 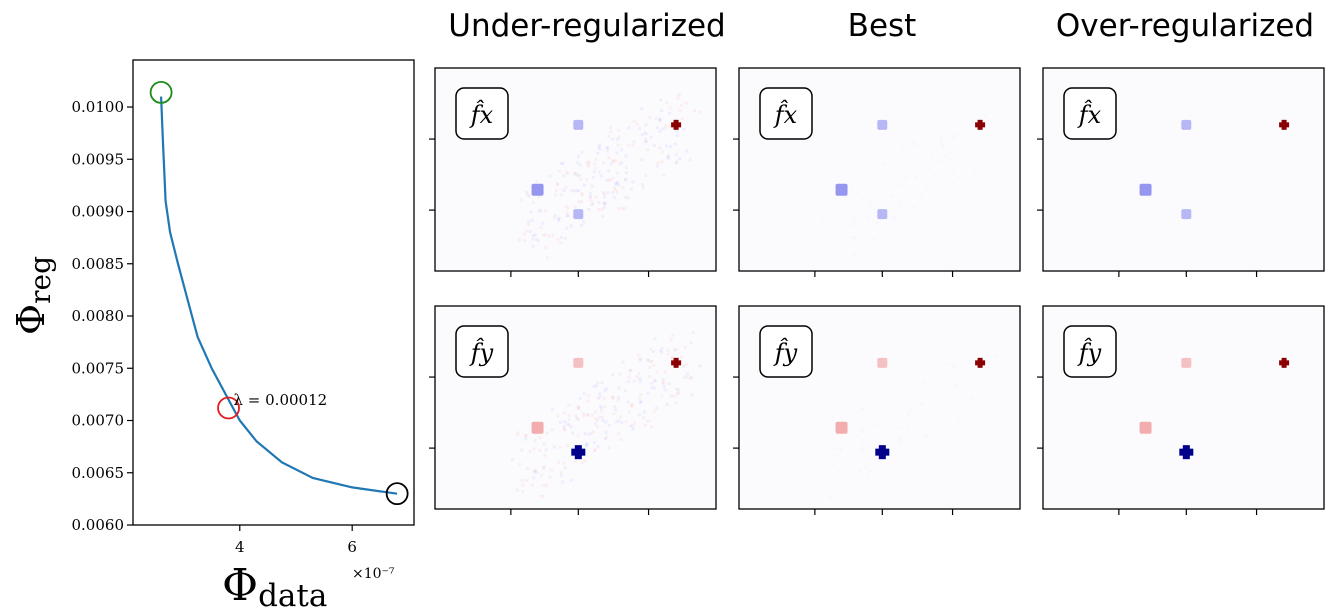 What do you see at coordinates (98, 316) in the screenshot?
I see `y-tick-label: 0.0080` at bounding box center [98, 316].